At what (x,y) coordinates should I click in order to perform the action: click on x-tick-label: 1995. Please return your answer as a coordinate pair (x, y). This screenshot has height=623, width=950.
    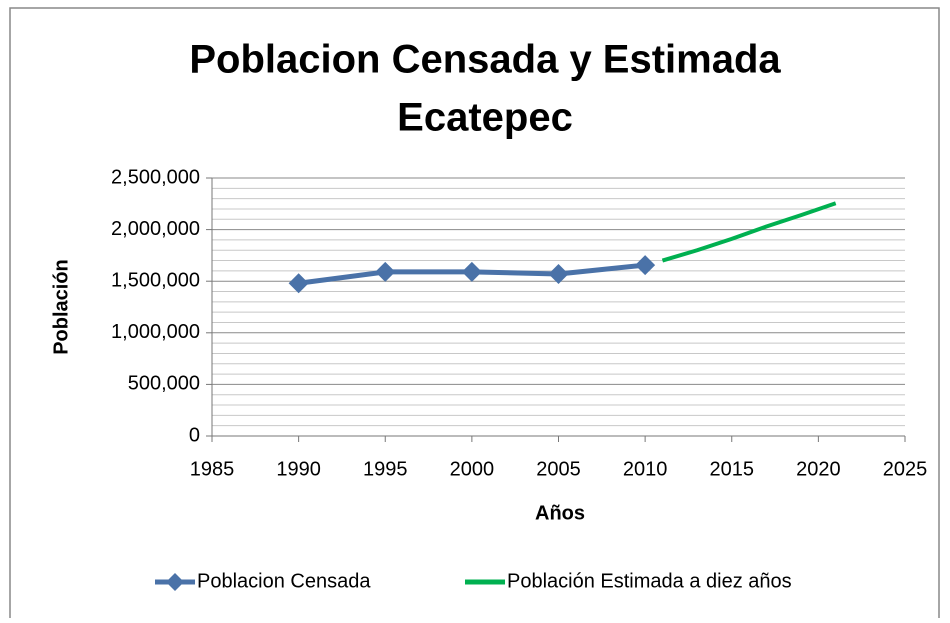
    Looking at the image, I should click on (385, 469).